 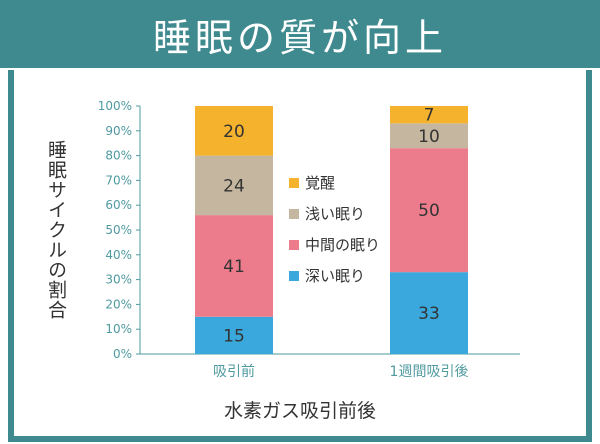 I want to click on data-label: 50, so click(x=429, y=211).